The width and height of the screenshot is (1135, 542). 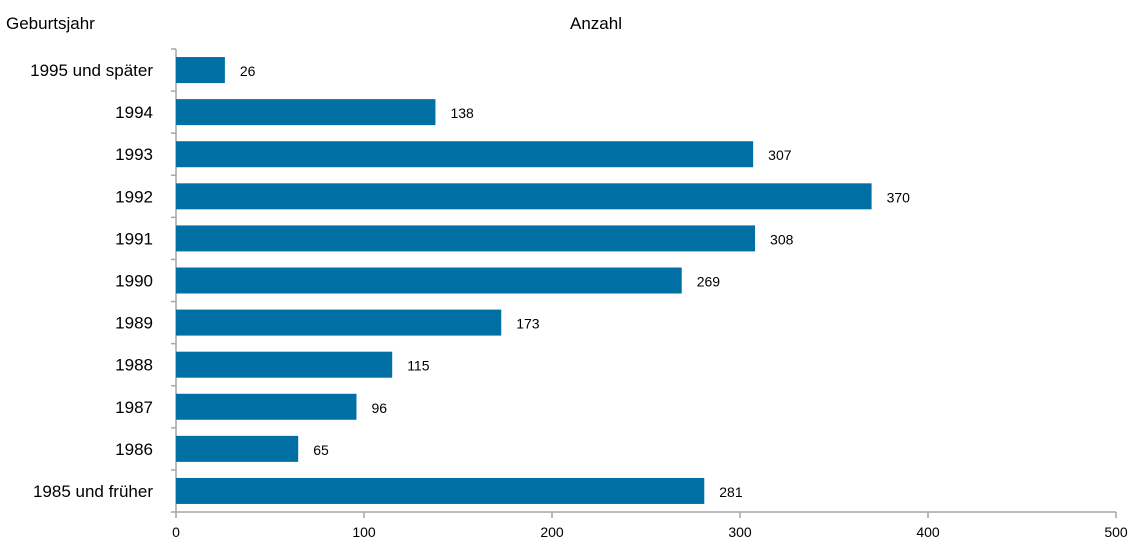 I want to click on data-label: 269, so click(x=709, y=282).